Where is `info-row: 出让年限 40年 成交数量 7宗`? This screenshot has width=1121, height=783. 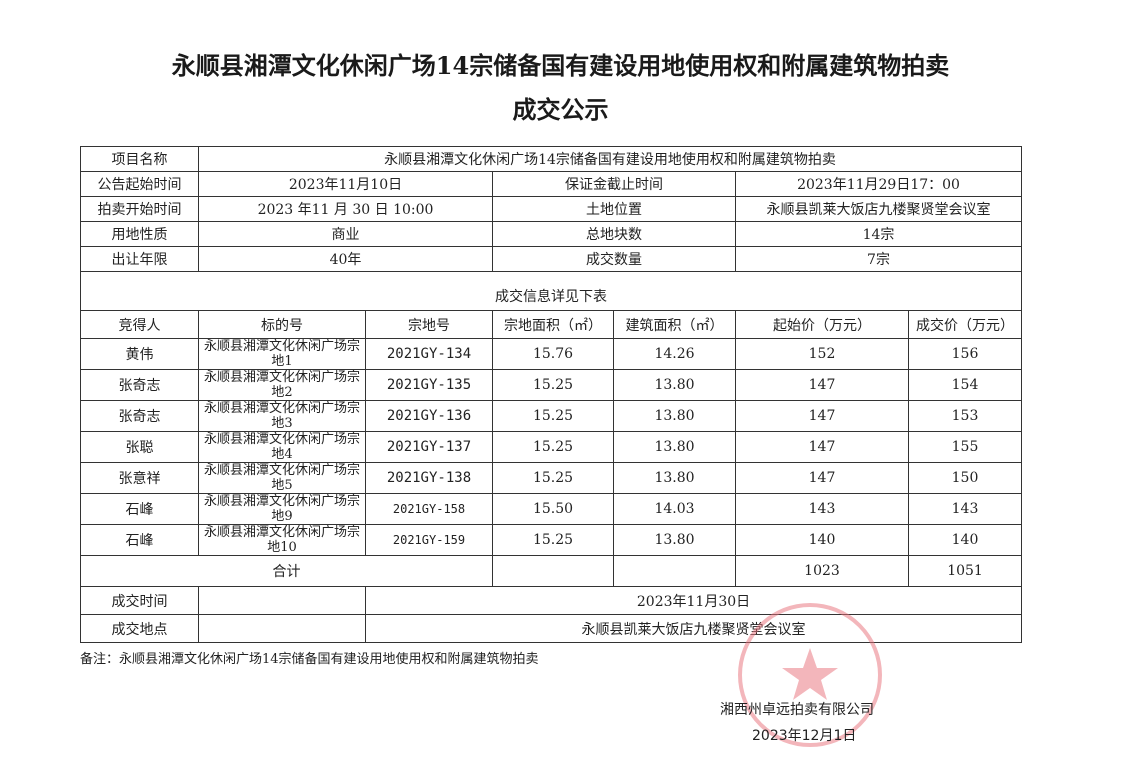 info-row: 出让年限 40年 成交数量 7宗 is located at coordinates (551, 259).